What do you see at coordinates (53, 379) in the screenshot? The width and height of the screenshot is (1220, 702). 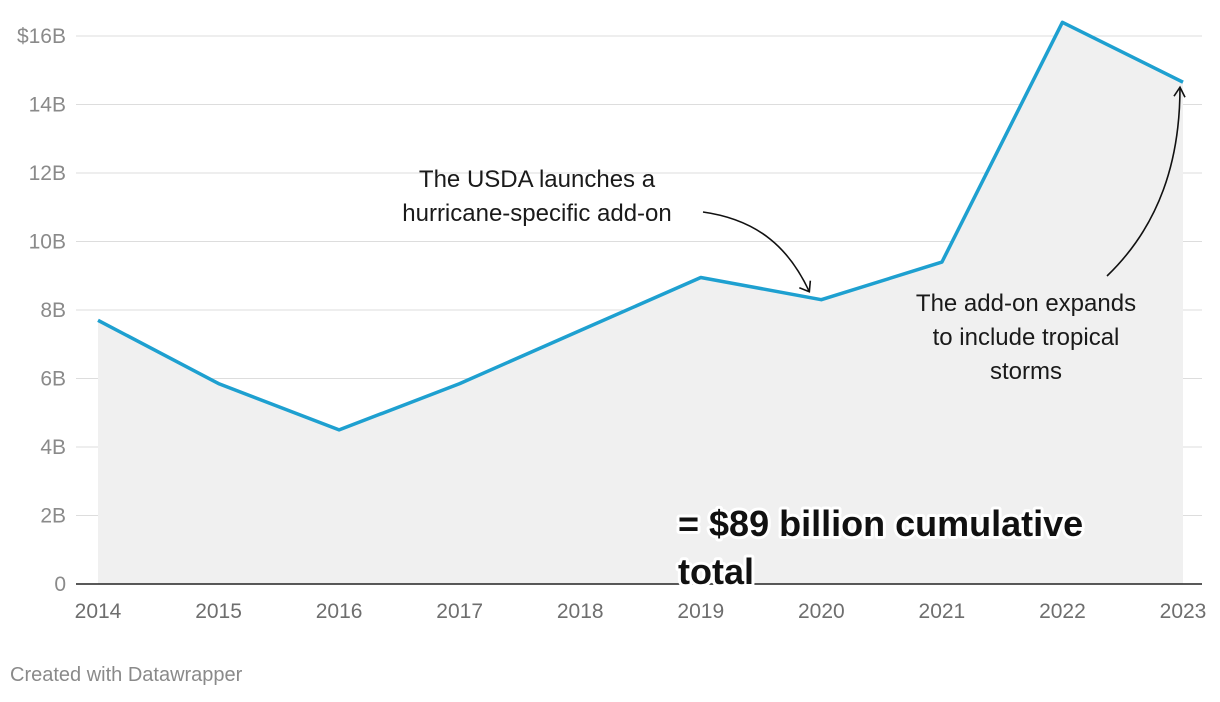 I see `y-tick-label: 6B` at bounding box center [53, 379].